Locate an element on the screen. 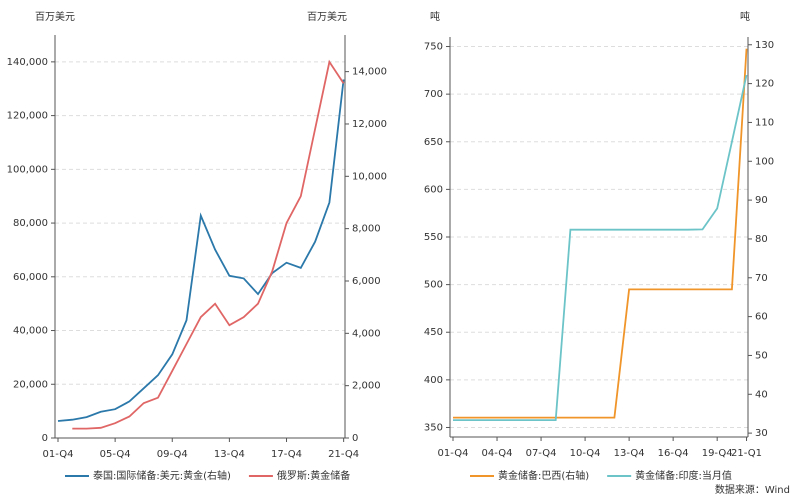  y2-tick-label: 8,000 is located at coordinates (366, 229).